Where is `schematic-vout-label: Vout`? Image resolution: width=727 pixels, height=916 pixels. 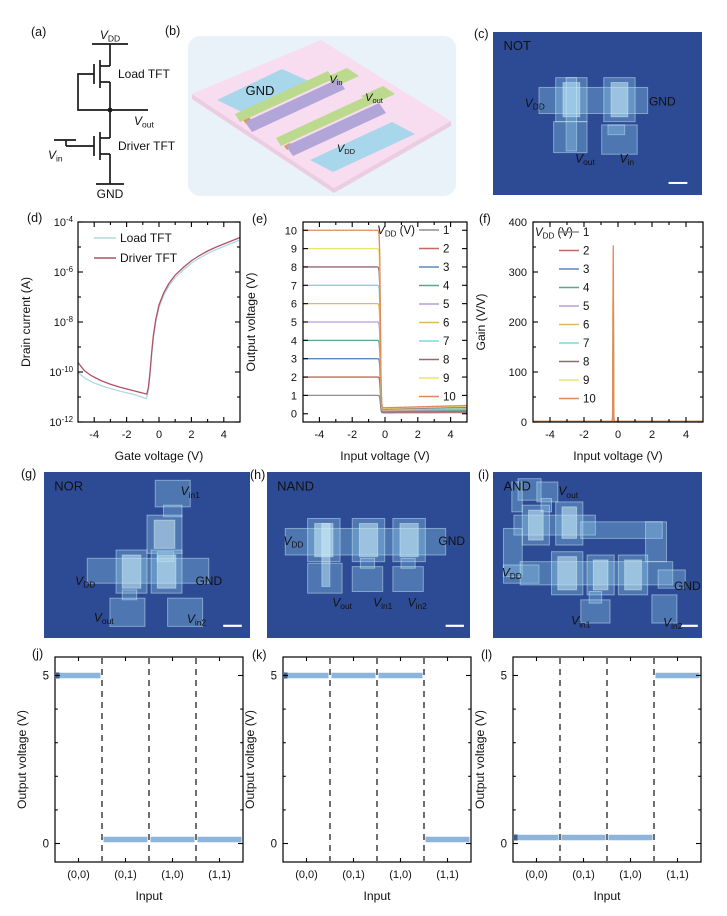 schematic-vout-label: Vout is located at coordinates (374, 98).